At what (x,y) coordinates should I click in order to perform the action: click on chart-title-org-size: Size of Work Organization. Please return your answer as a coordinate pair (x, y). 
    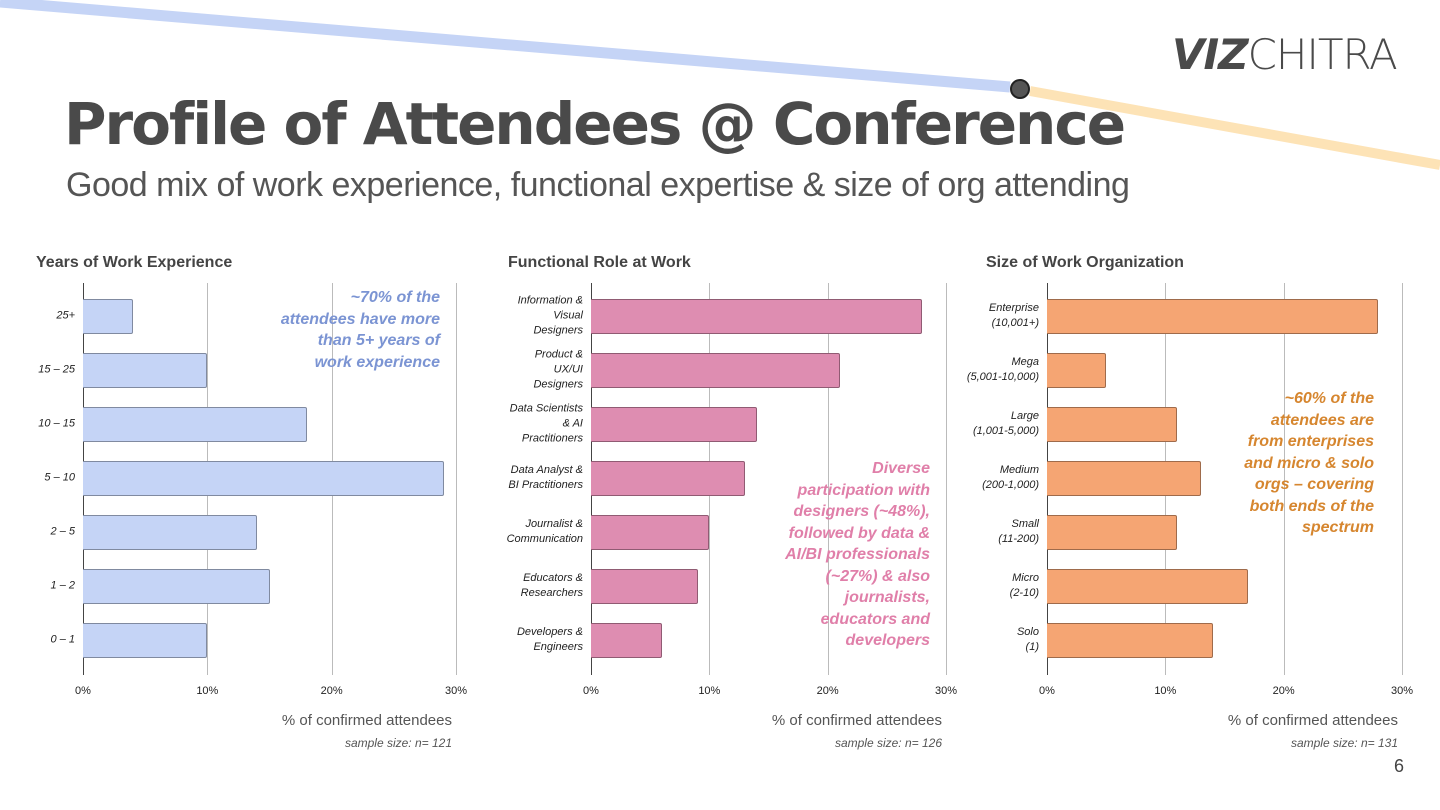
    Looking at the image, I should click on (1085, 262).